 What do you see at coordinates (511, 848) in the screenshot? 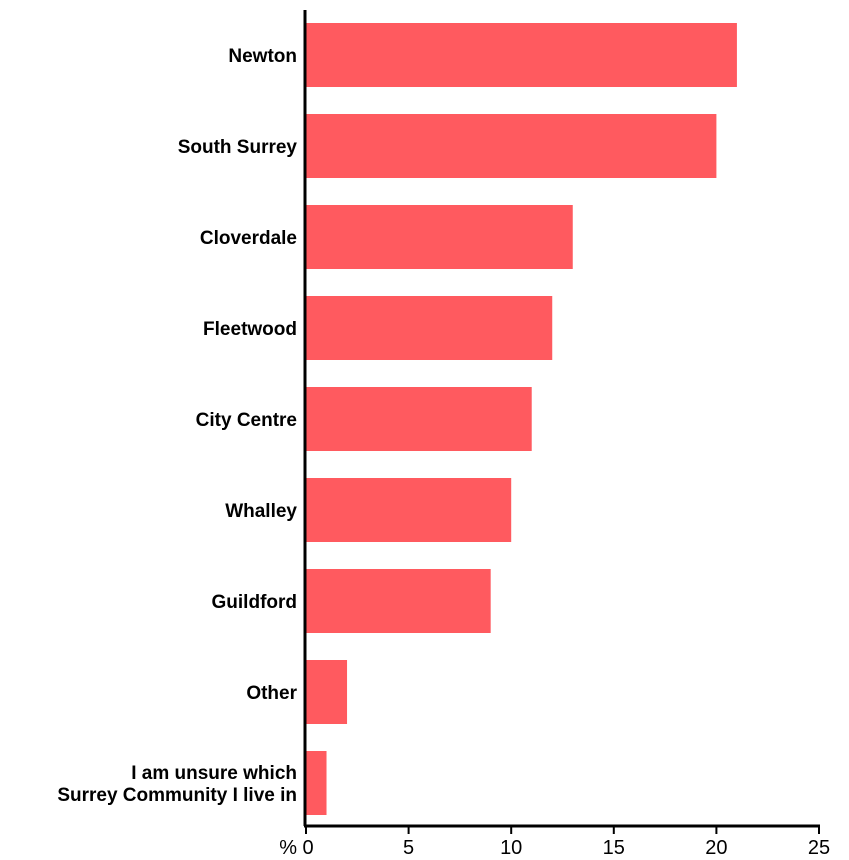
I see `x-tick-label: 10` at bounding box center [511, 848].